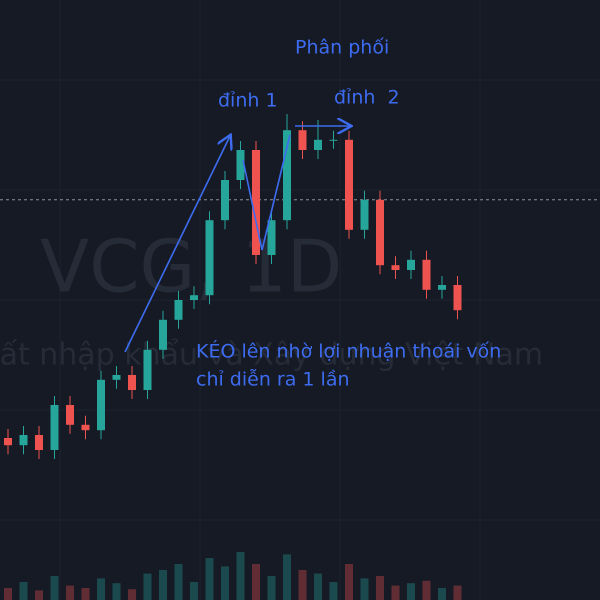  Describe the element at coordinates (248, 101) in the screenshot. I see `annotation: đỉnh 1` at that location.